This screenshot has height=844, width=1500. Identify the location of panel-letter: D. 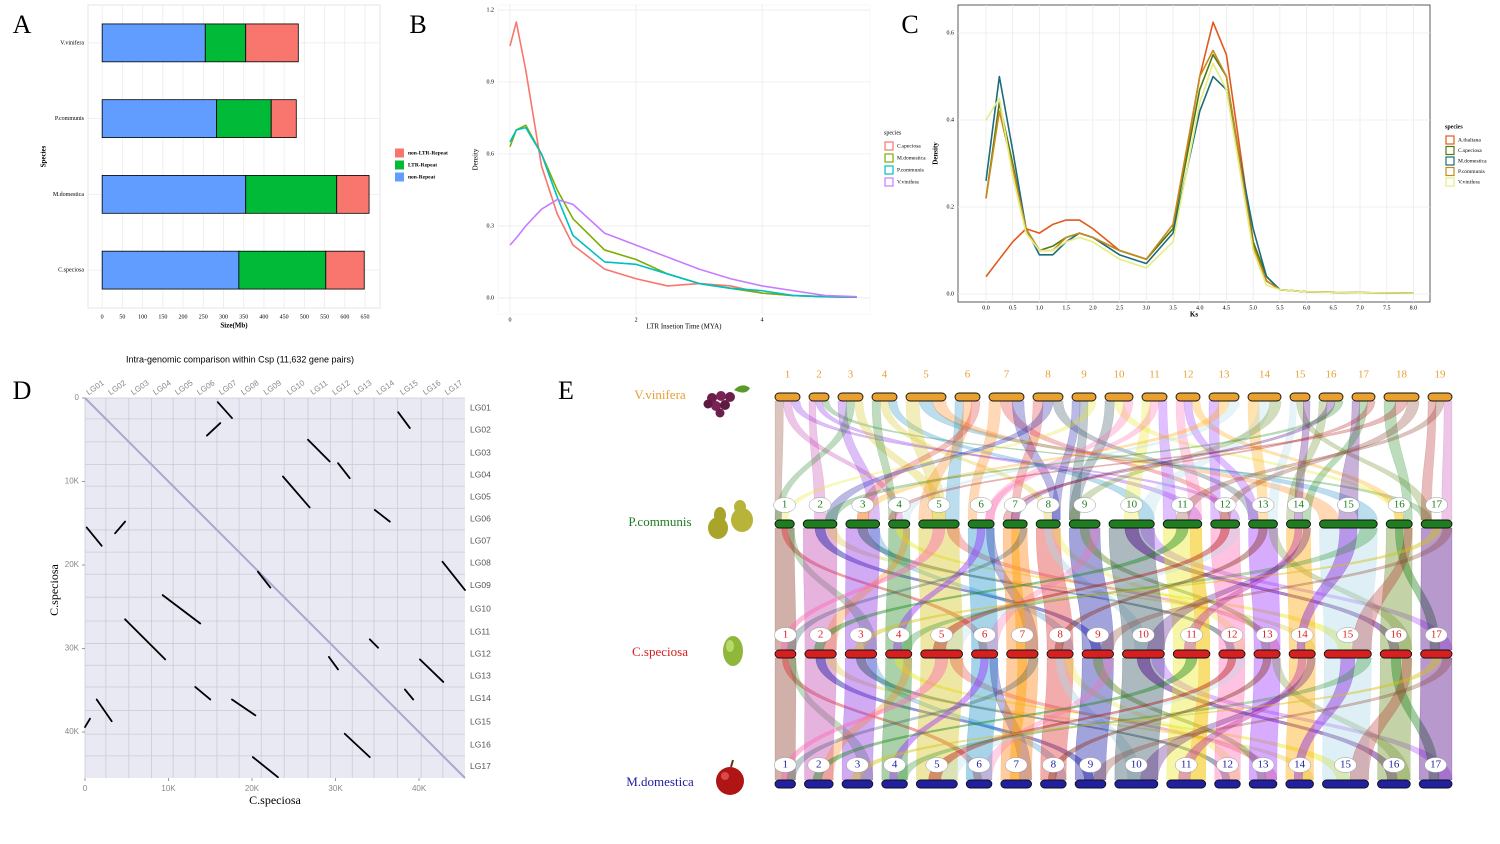
(22, 390).